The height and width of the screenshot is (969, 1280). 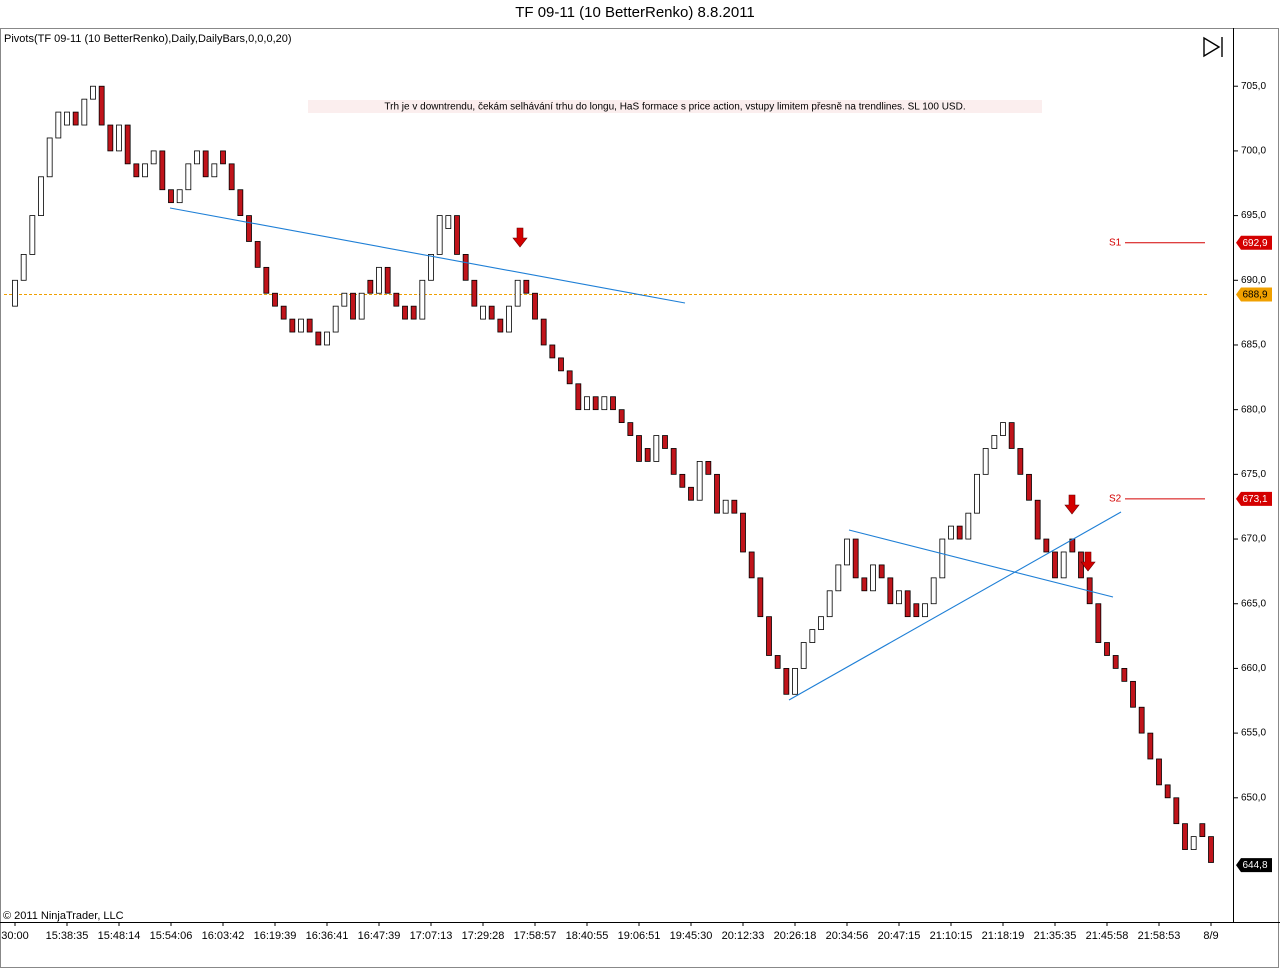 I want to click on y-tick-label: 695,0, so click(x=1253, y=215).